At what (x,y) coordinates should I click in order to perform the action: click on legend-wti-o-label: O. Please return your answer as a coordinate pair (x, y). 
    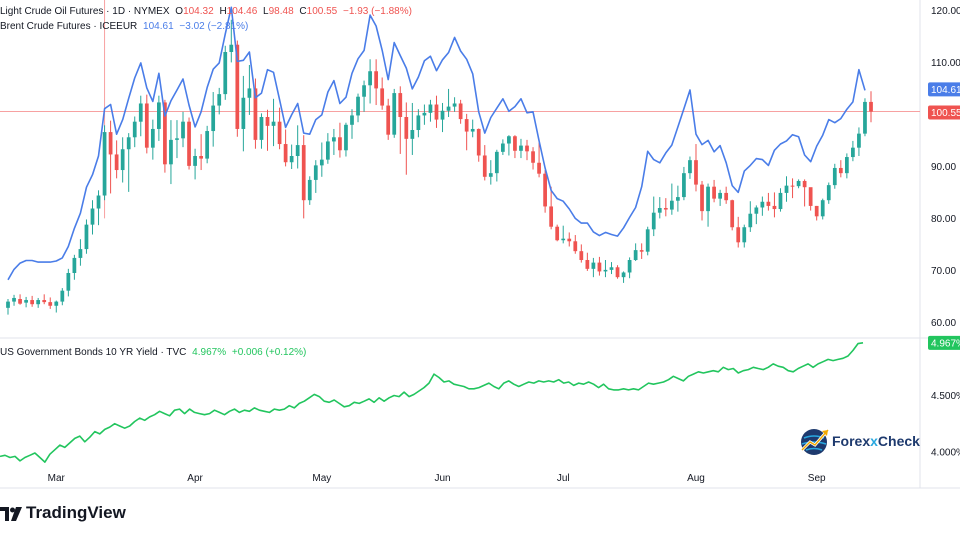
    Looking at the image, I should click on (179, 11).